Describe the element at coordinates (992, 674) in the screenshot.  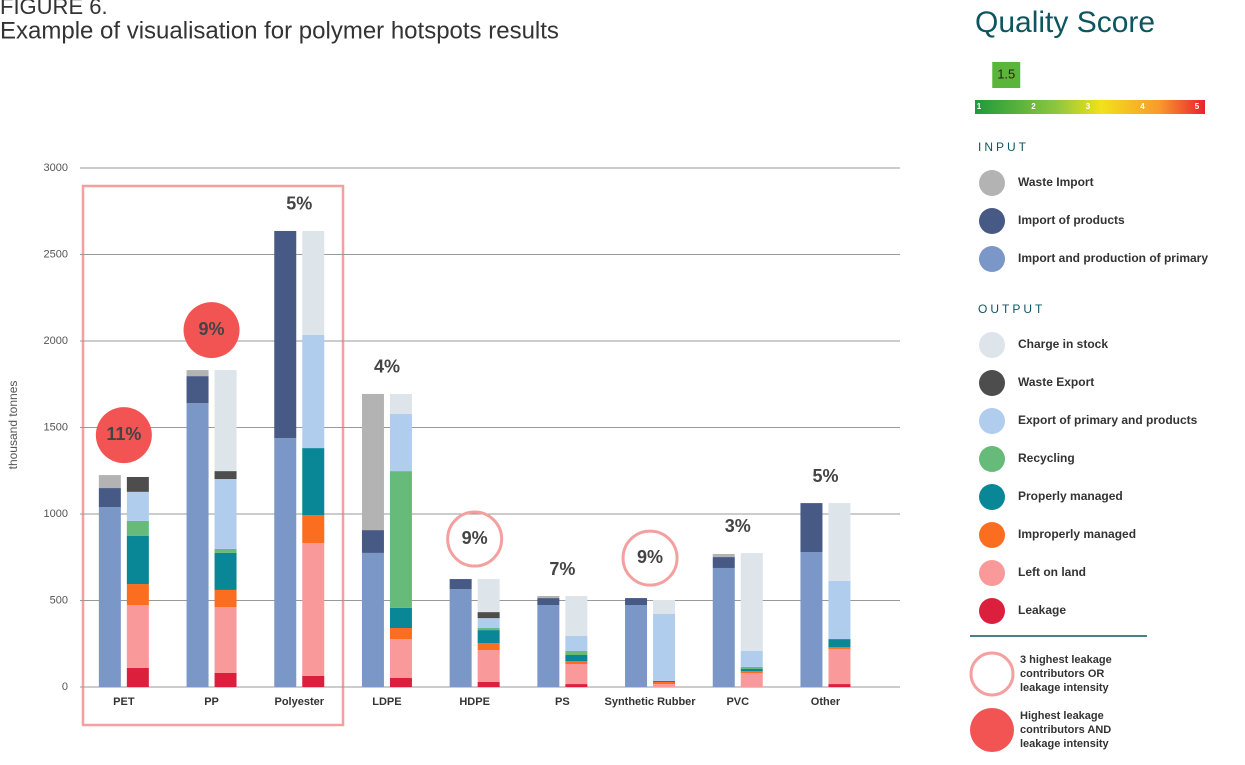
I see `legend-ring` at that location.